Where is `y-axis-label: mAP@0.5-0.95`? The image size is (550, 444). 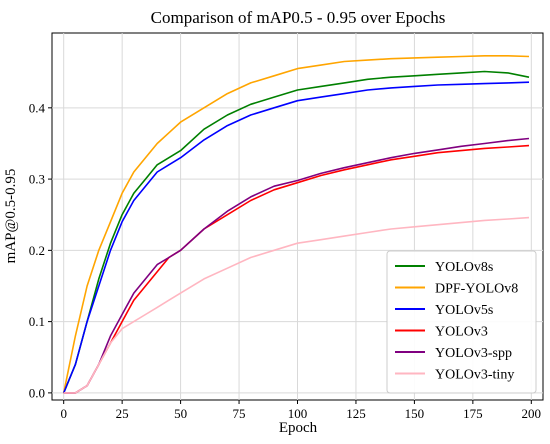
y-axis-label: mAP@0.5-0.95 is located at coordinates (11, 216).